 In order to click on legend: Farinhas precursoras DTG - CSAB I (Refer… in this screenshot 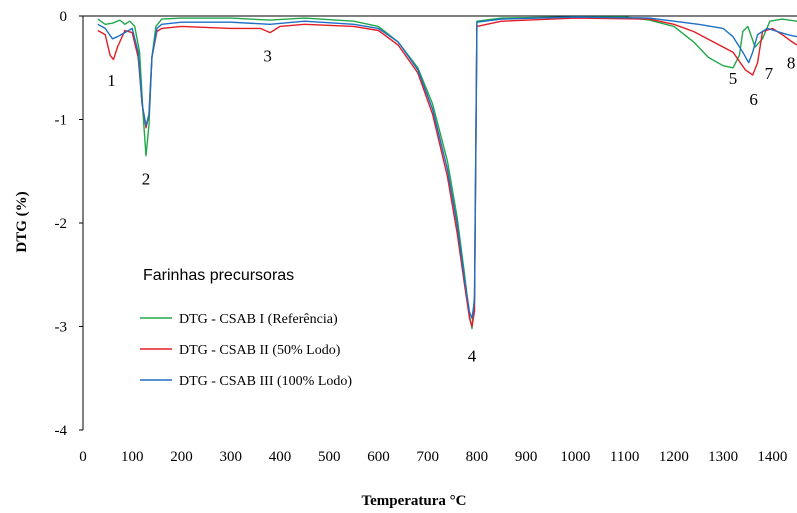, I will do `click(246, 328)`.